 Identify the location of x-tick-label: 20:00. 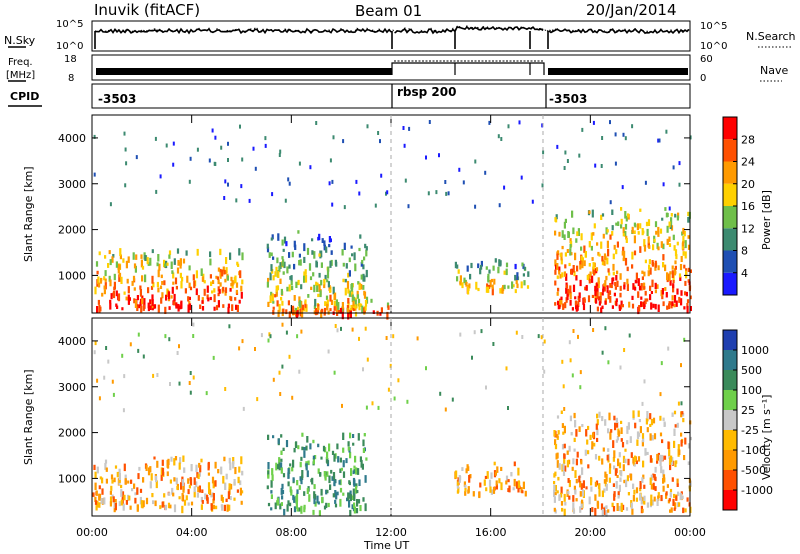
(590, 532).